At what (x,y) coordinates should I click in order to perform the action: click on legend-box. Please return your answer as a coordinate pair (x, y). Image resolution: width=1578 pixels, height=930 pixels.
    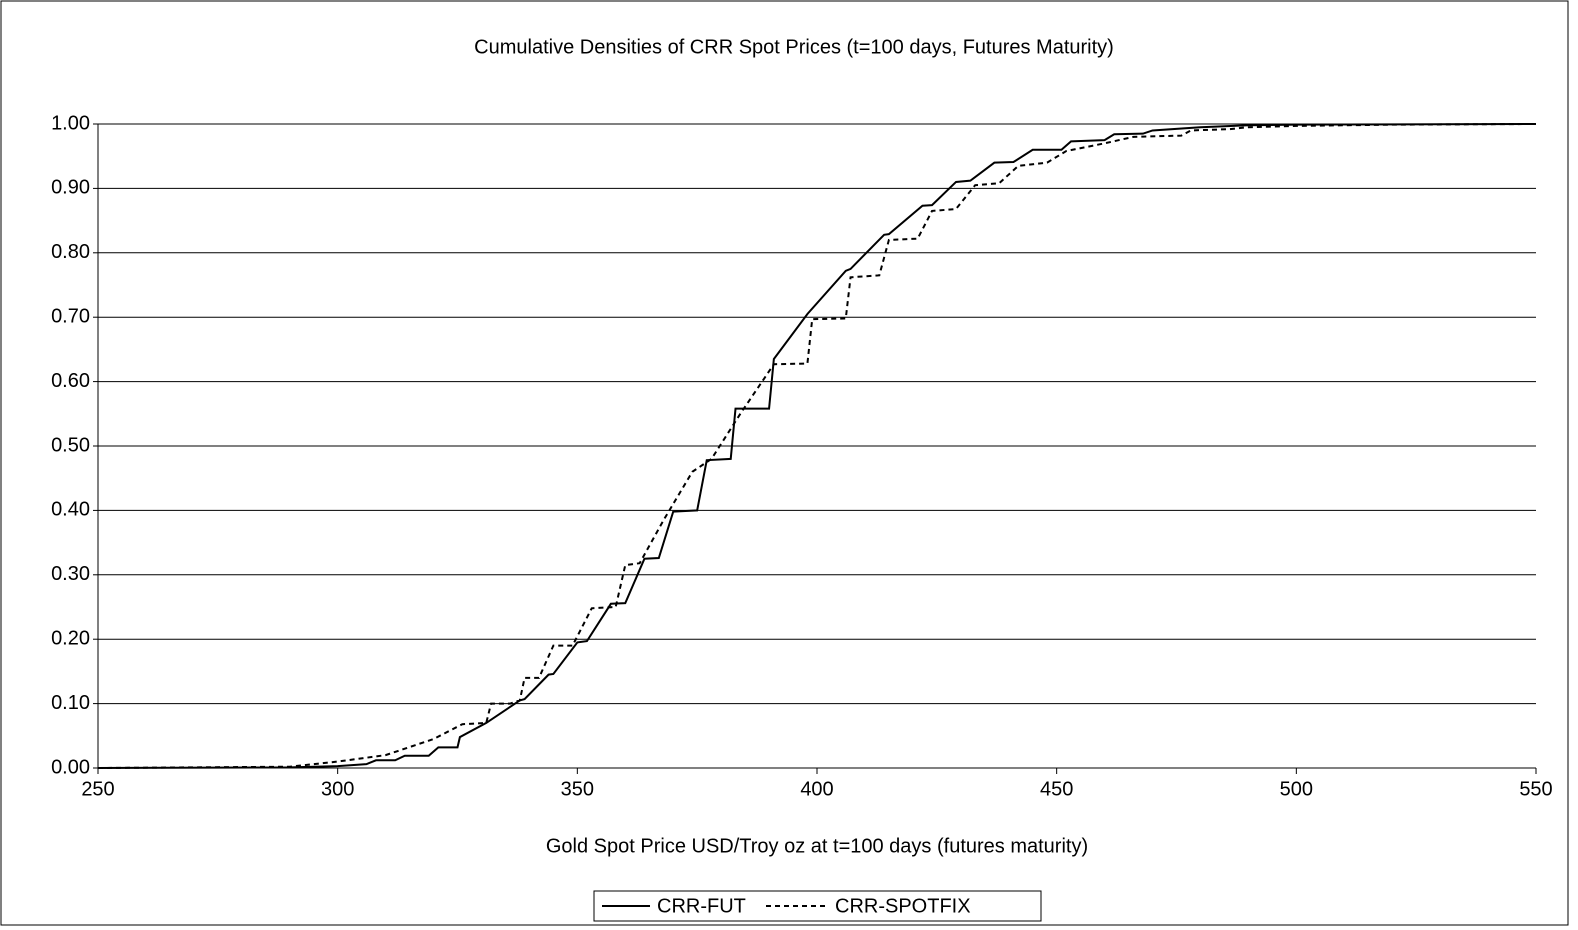
    Looking at the image, I should click on (817, 906).